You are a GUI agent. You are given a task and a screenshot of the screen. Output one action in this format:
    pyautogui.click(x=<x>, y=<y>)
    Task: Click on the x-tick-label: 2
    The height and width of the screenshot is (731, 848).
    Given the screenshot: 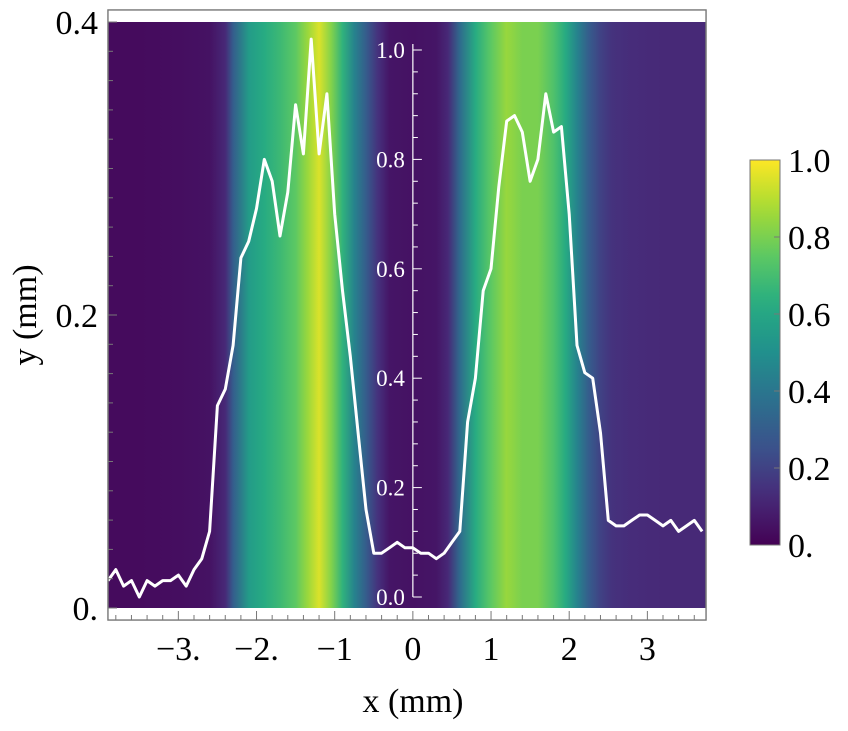 What is the action you would take?
    pyautogui.click(x=569, y=649)
    